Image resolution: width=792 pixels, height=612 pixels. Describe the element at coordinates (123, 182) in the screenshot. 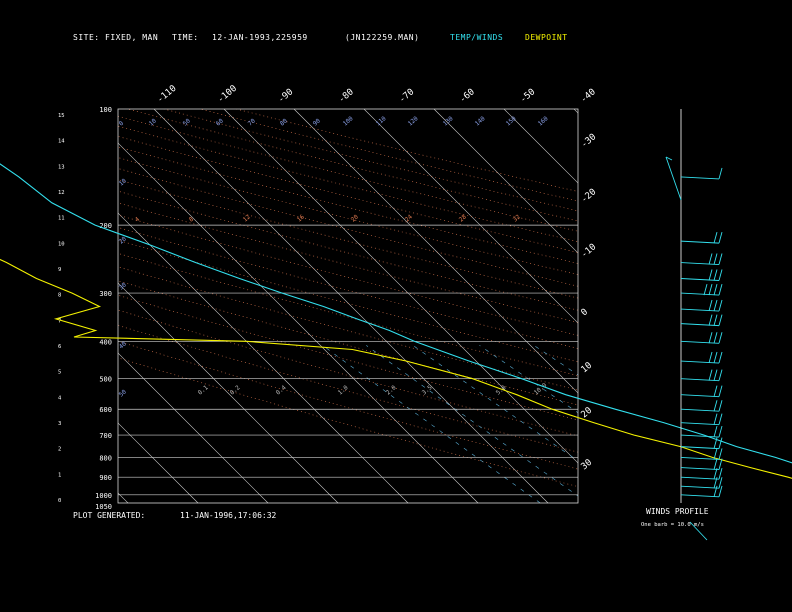

I see `left-mixing-label: 10` at that location.